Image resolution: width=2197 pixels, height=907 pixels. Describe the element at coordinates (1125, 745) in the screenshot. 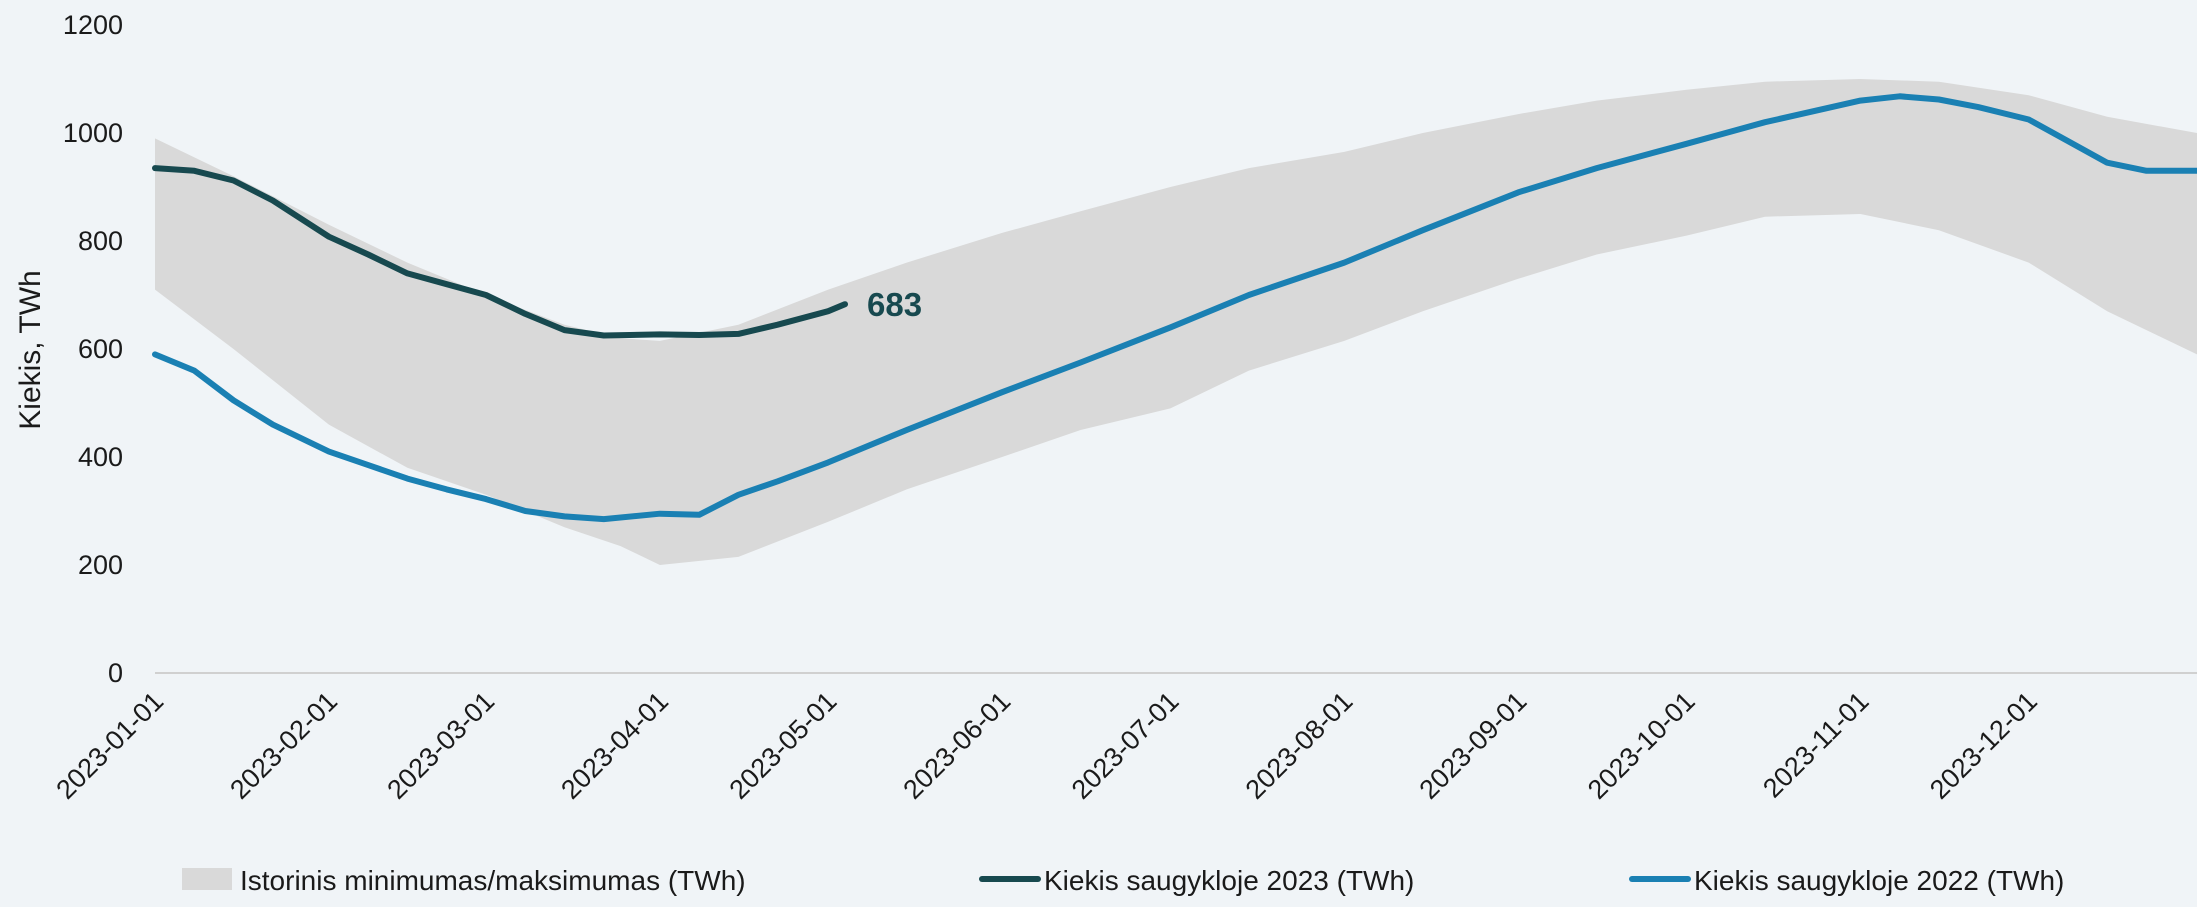

I see `x-tick-label: 2023-07-01` at that location.